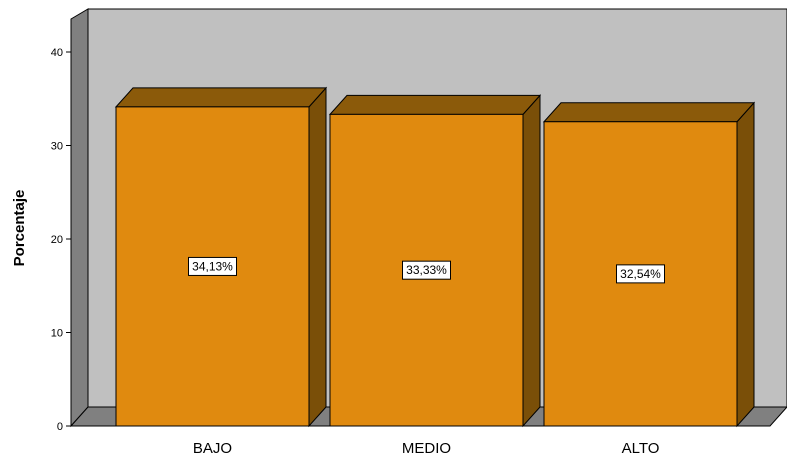 This screenshot has height=459, width=787. I want to click on x-tick-label: ALTO, so click(641, 448).